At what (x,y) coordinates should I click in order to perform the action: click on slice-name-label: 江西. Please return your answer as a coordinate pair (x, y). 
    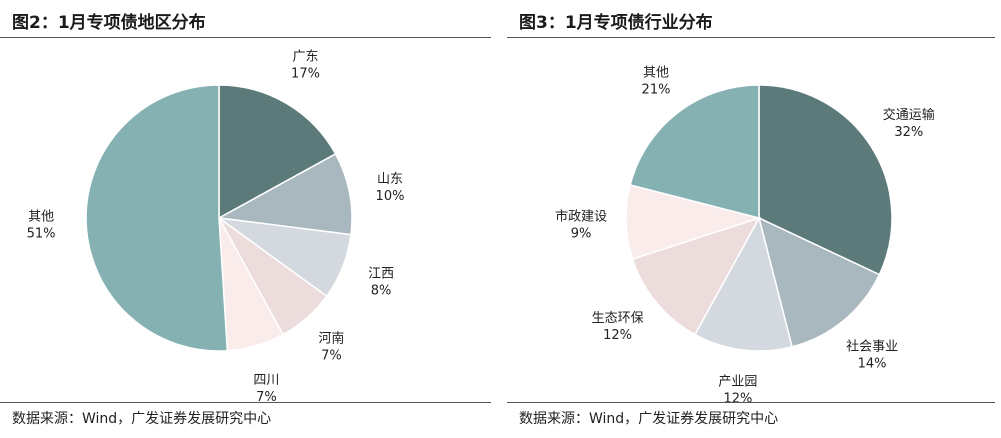
    Looking at the image, I should click on (381, 274).